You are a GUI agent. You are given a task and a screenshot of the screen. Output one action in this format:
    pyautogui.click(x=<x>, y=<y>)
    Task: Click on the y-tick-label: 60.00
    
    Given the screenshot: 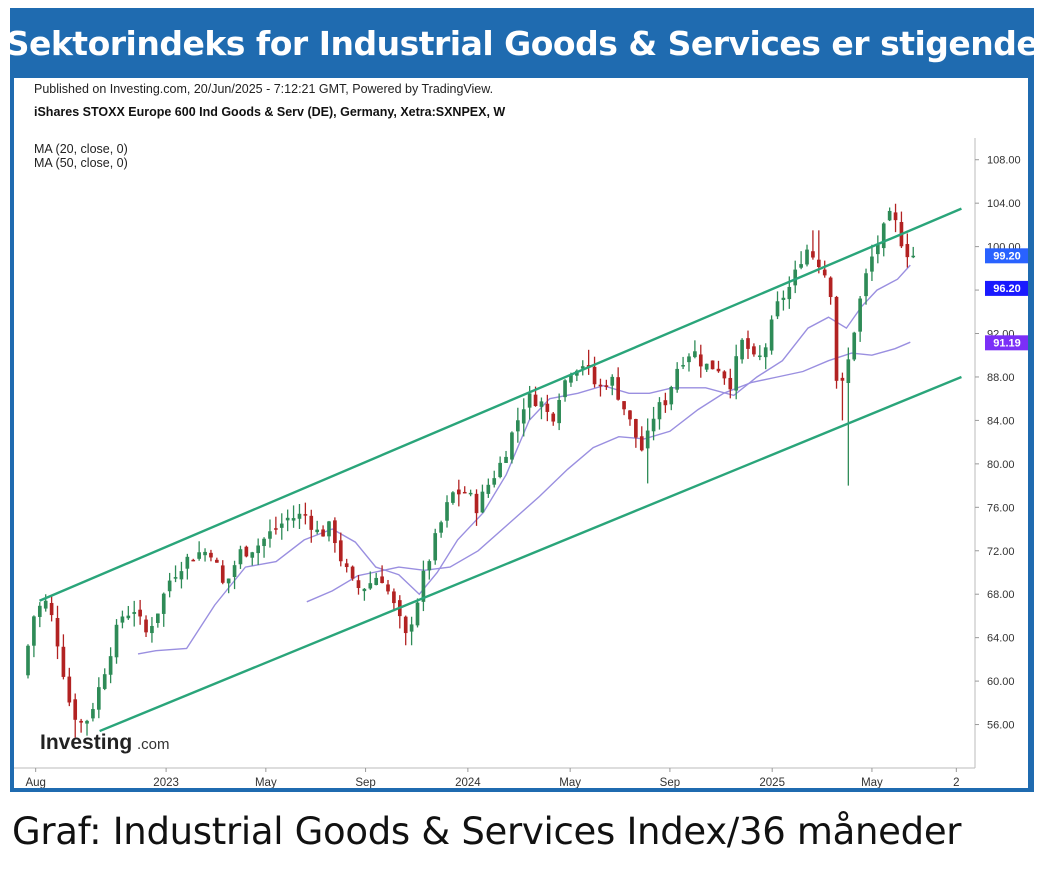 What is the action you would take?
    pyautogui.click(x=1001, y=682)
    